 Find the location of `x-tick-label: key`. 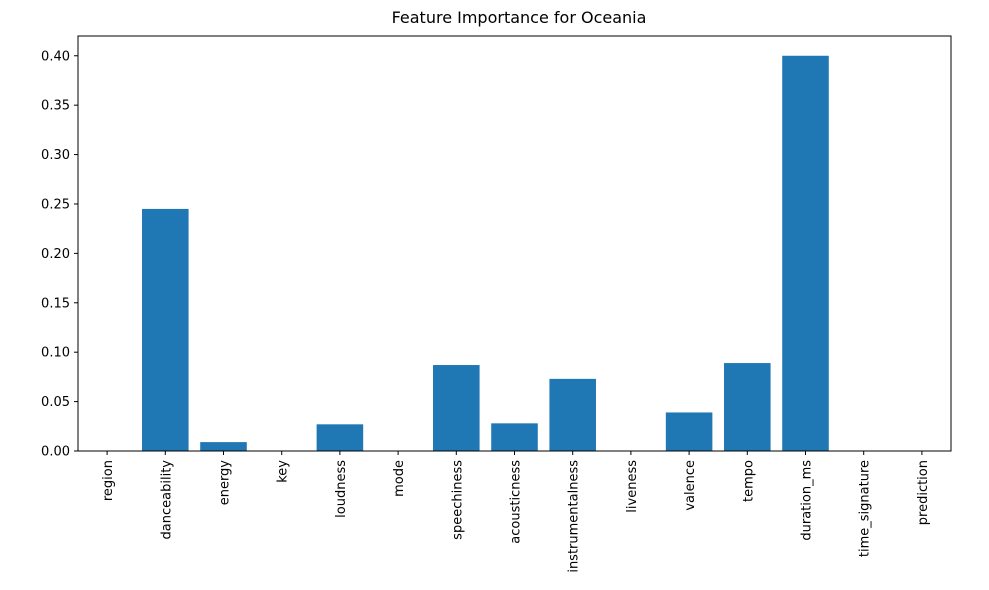

x-tick-label: key is located at coordinates (283, 471).